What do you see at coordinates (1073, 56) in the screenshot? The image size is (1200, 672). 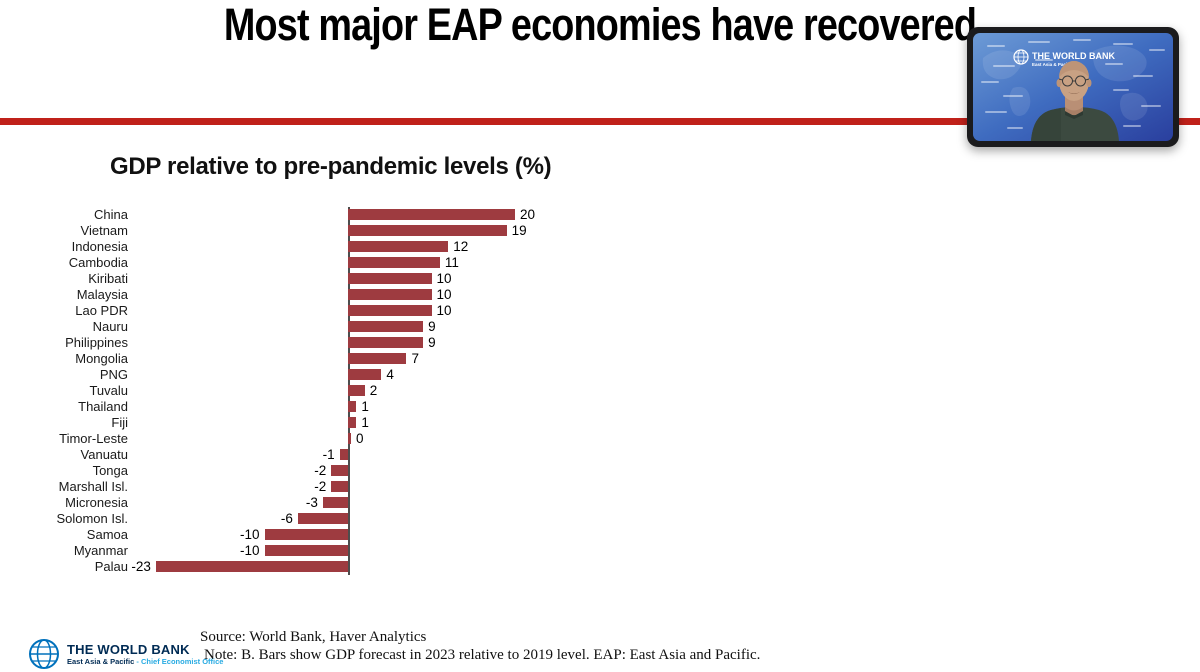 I see `svg-text: THE WORLD BANK` at bounding box center [1073, 56].